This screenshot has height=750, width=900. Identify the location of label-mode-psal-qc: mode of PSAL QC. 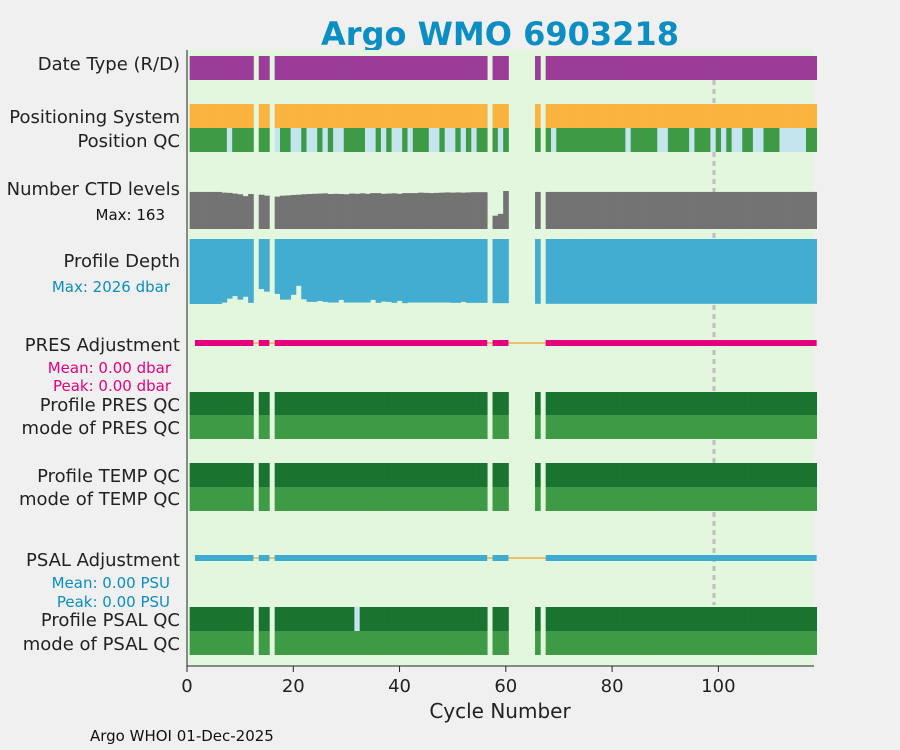
(101, 644).